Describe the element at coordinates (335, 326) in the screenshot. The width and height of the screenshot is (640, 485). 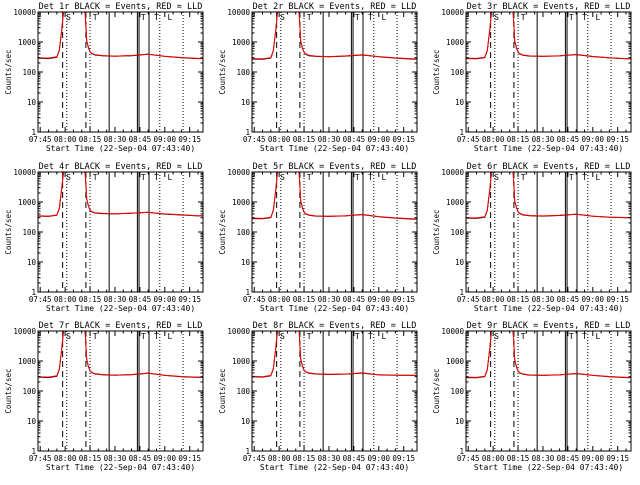
I see `panel-title: Det 8r BLACK = Events, RED = LLD` at that location.